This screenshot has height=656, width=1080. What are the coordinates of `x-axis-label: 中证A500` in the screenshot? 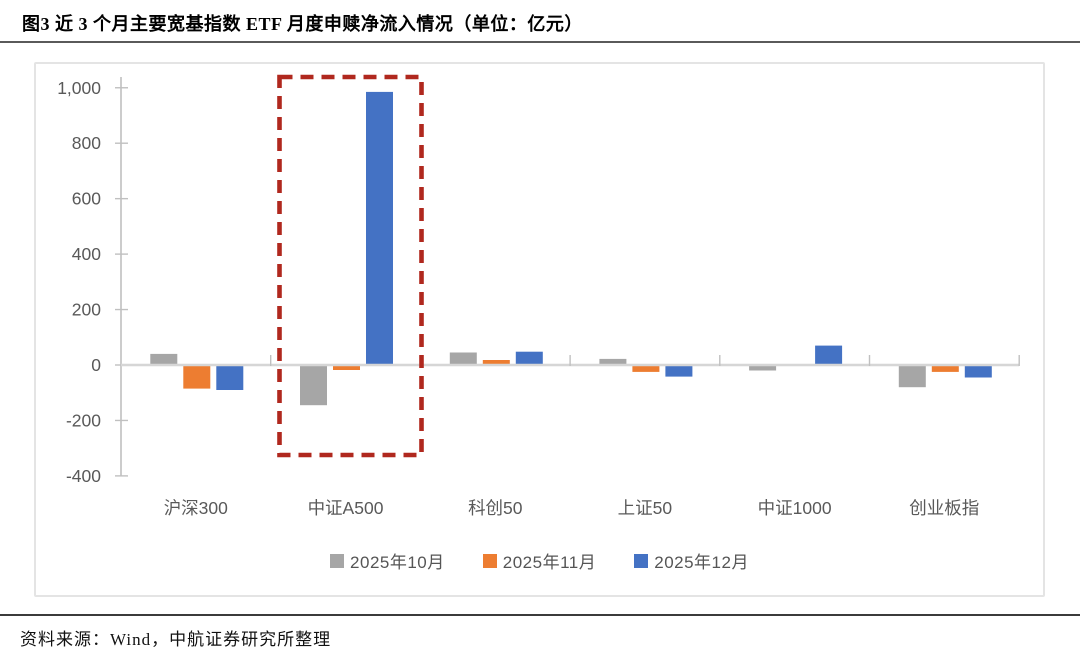 It's located at (346, 508).